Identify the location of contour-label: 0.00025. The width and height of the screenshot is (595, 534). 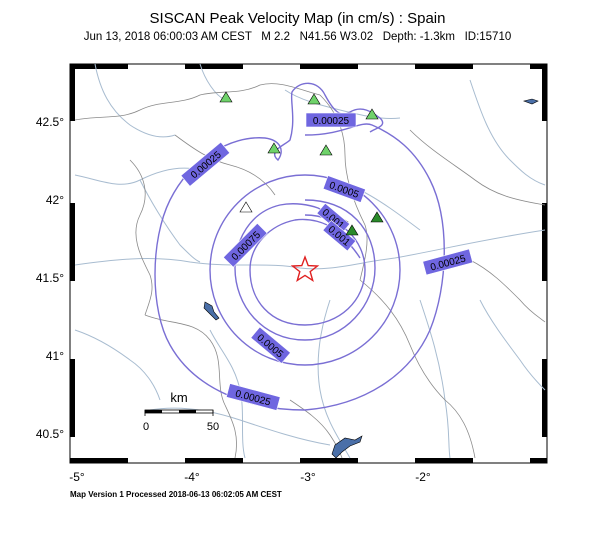
(331, 120).